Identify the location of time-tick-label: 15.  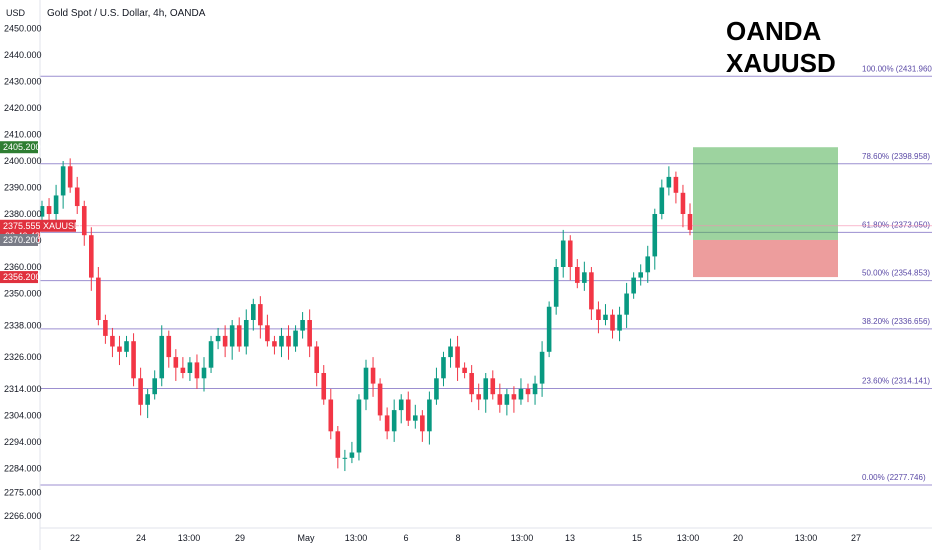
(637, 538).